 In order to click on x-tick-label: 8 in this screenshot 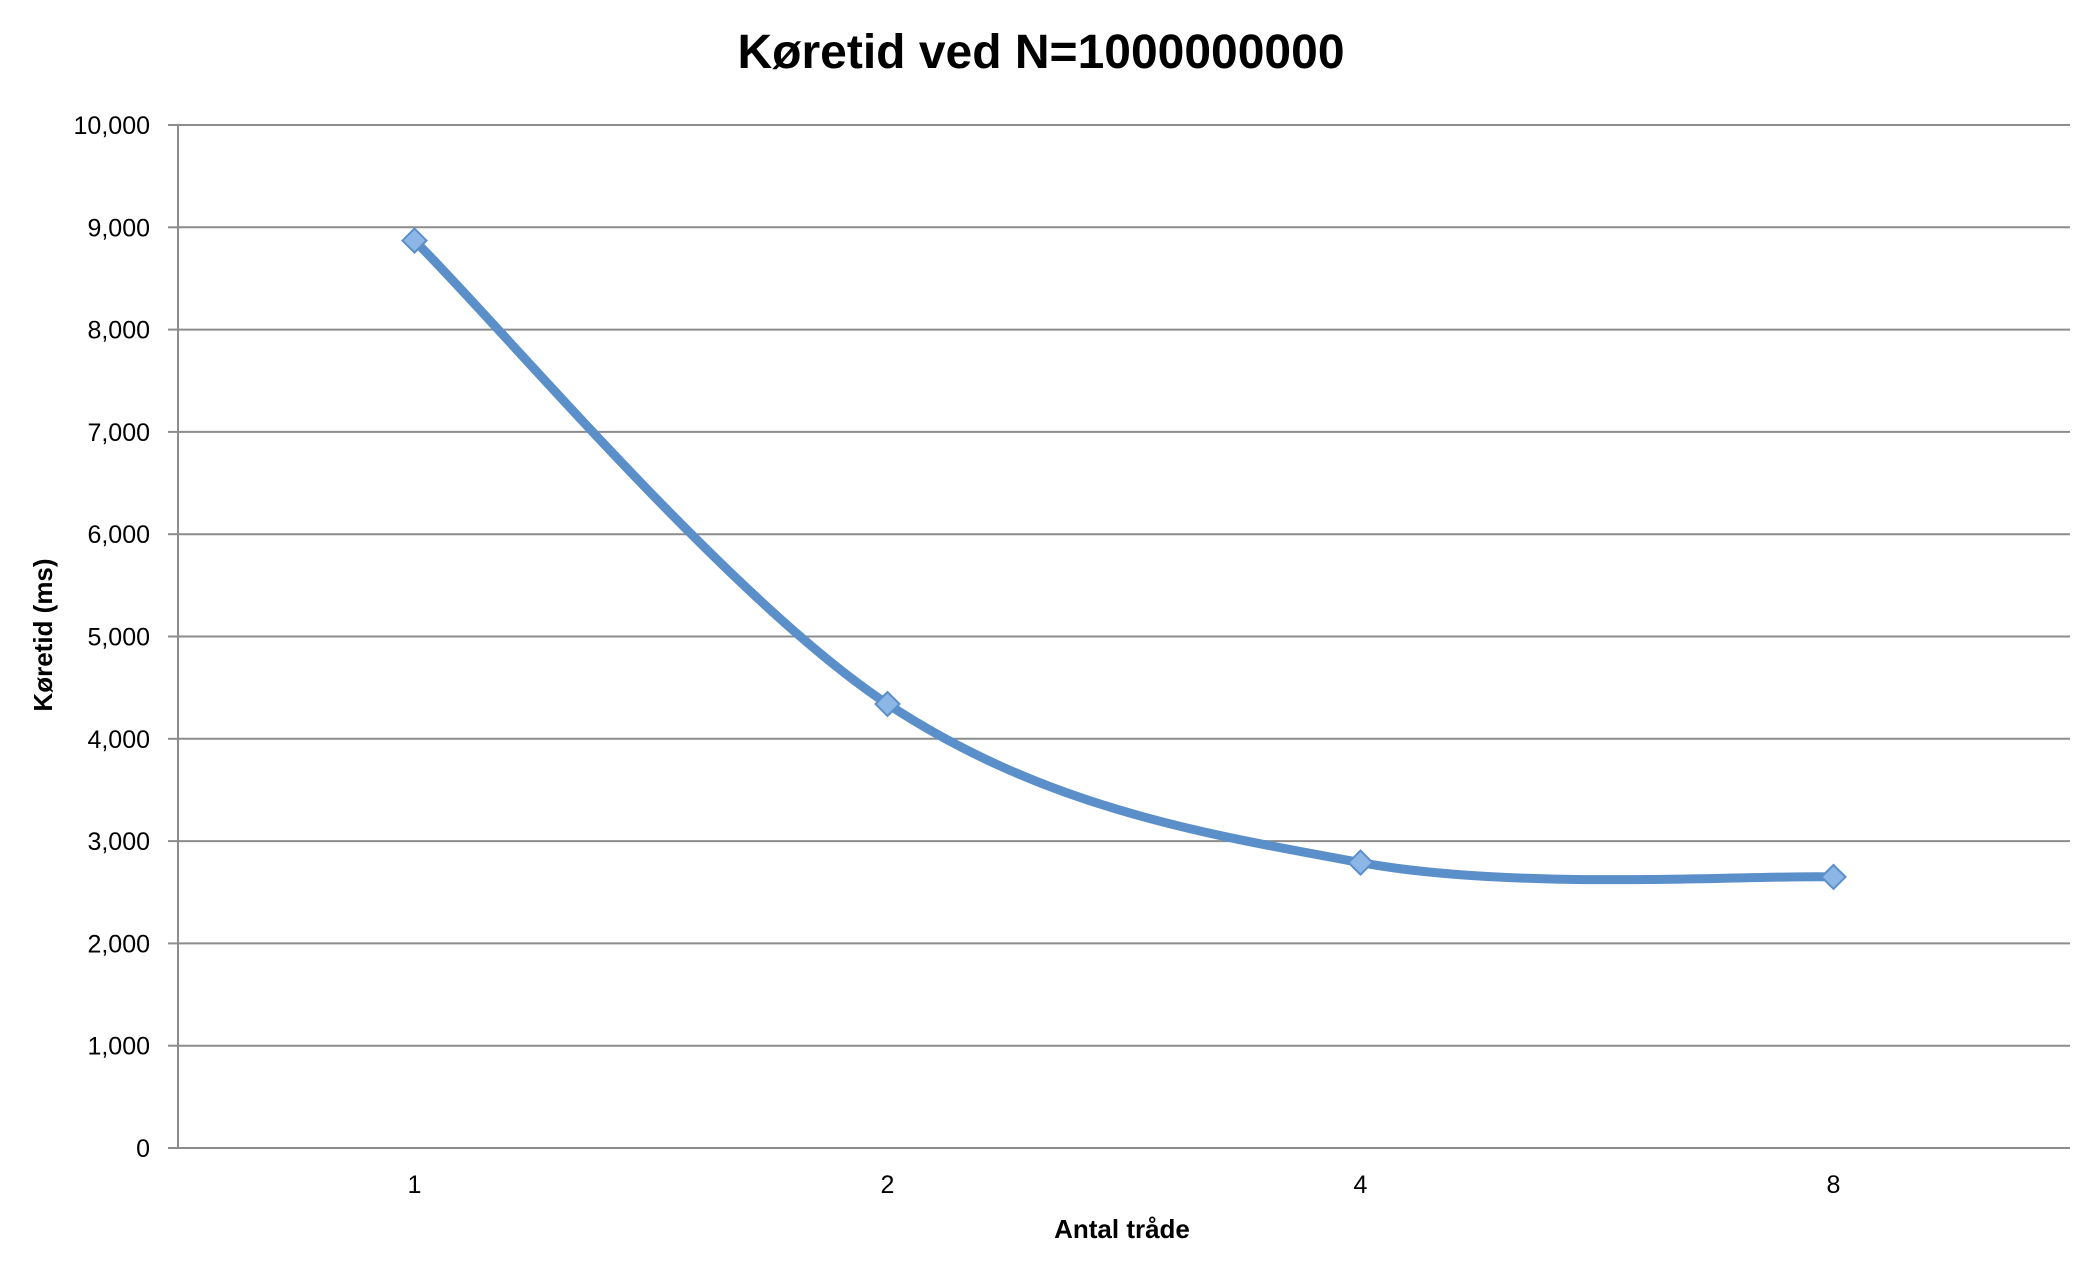, I will do `click(1834, 1185)`.